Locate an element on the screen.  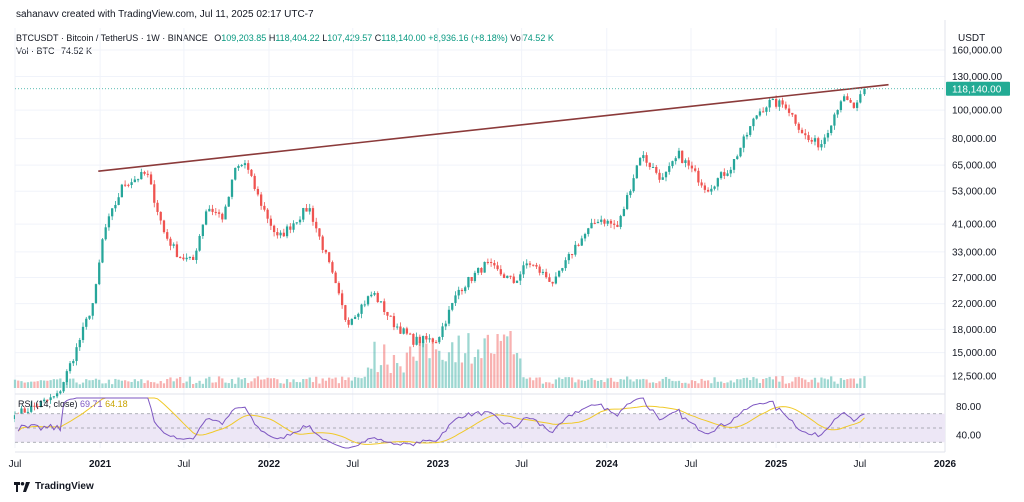
rsi-tick-label: 40.00 is located at coordinates (968, 436).